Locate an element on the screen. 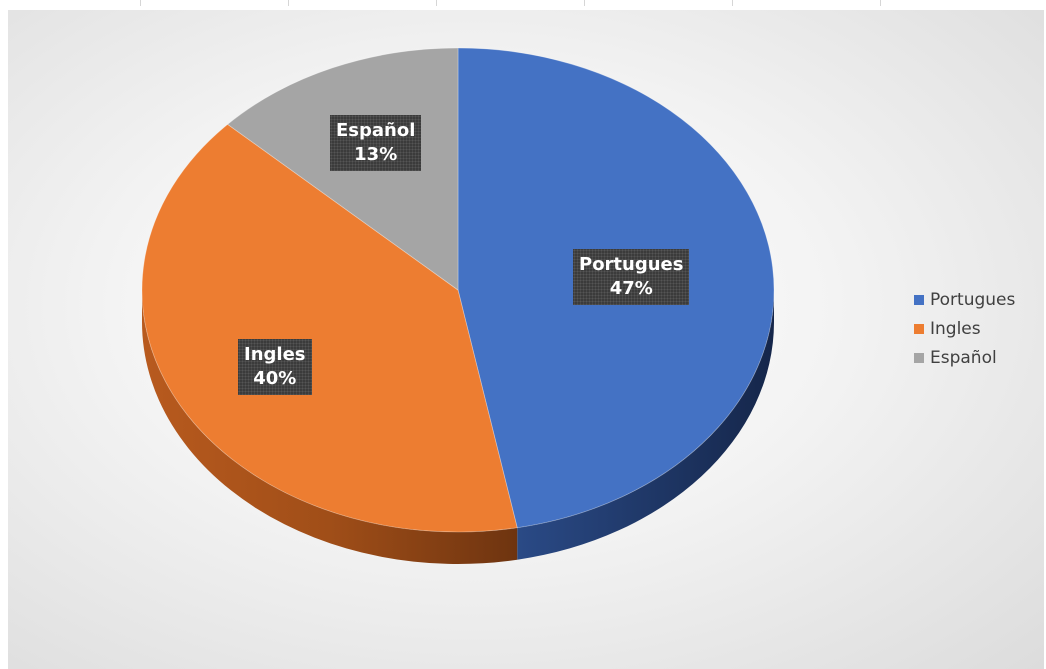  data-label-ingles-name: Ingles is located at coordinates (275, 354).